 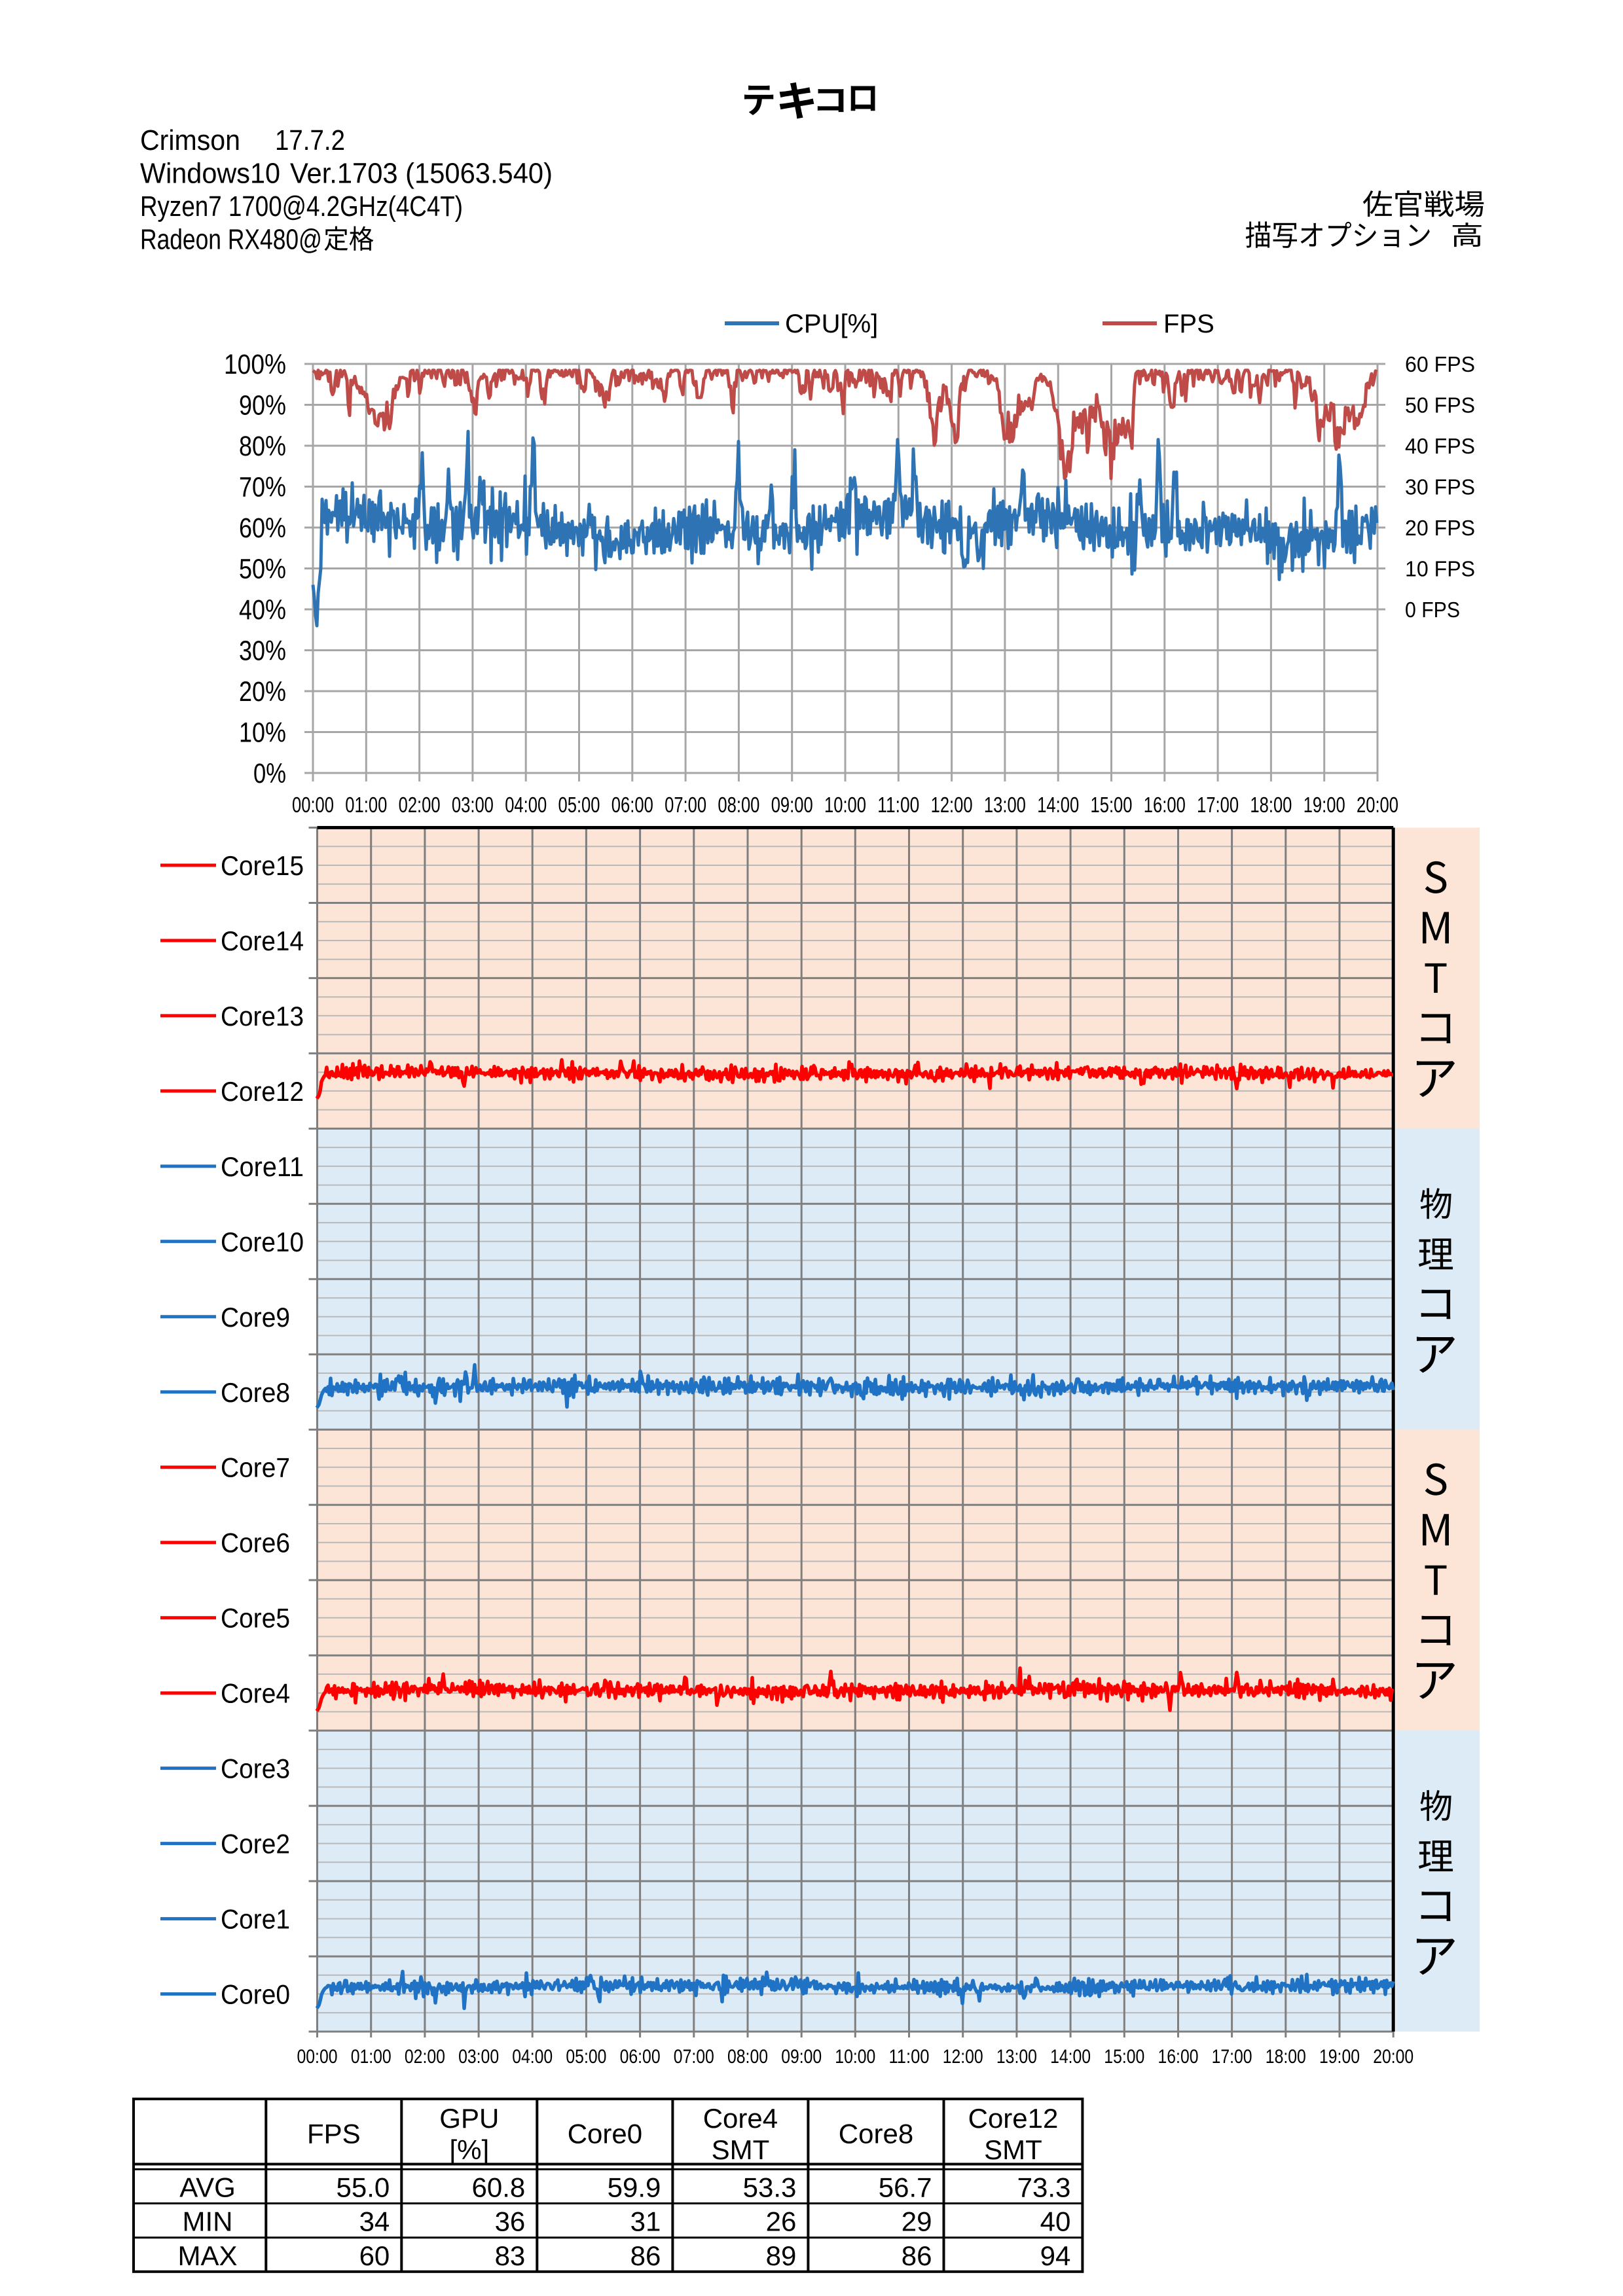 What do you see at coordinates (269, 773) in the screenshot?
I see `svg-text: 0%` at bounding box center [269, 773].